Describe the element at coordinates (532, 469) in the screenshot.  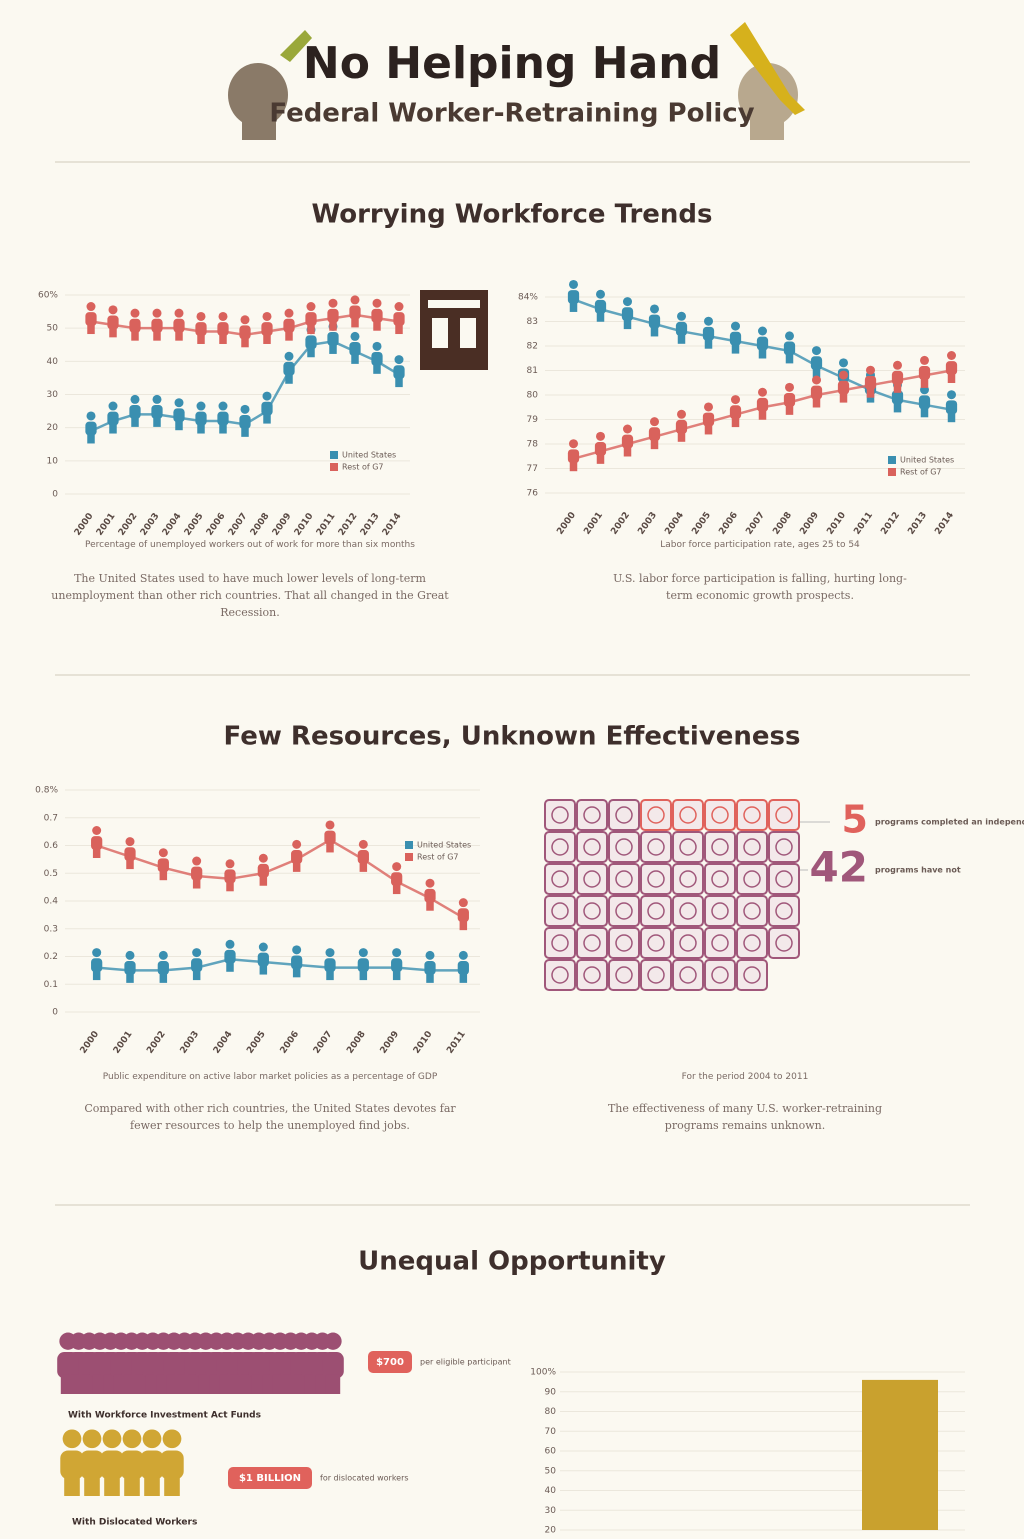
I see `y-tick-label: 77` at that location.